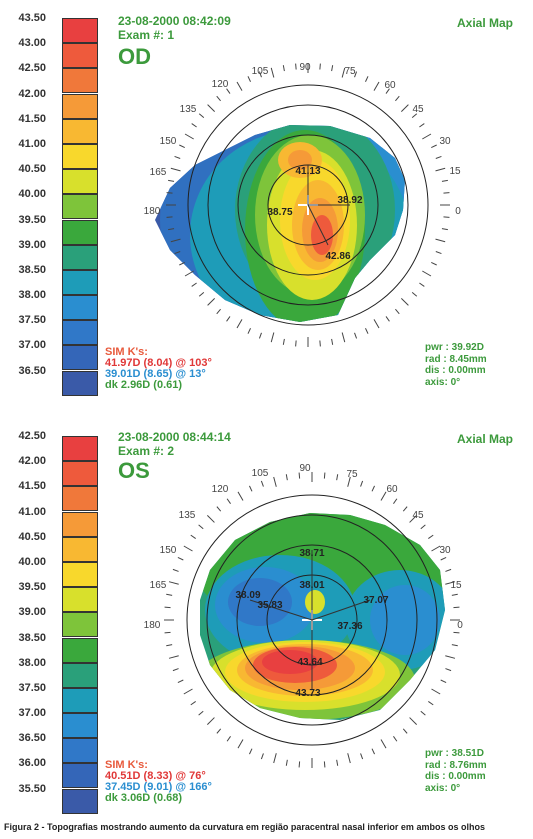  I want to click on scale-label: 40.50, so click(32, 169).